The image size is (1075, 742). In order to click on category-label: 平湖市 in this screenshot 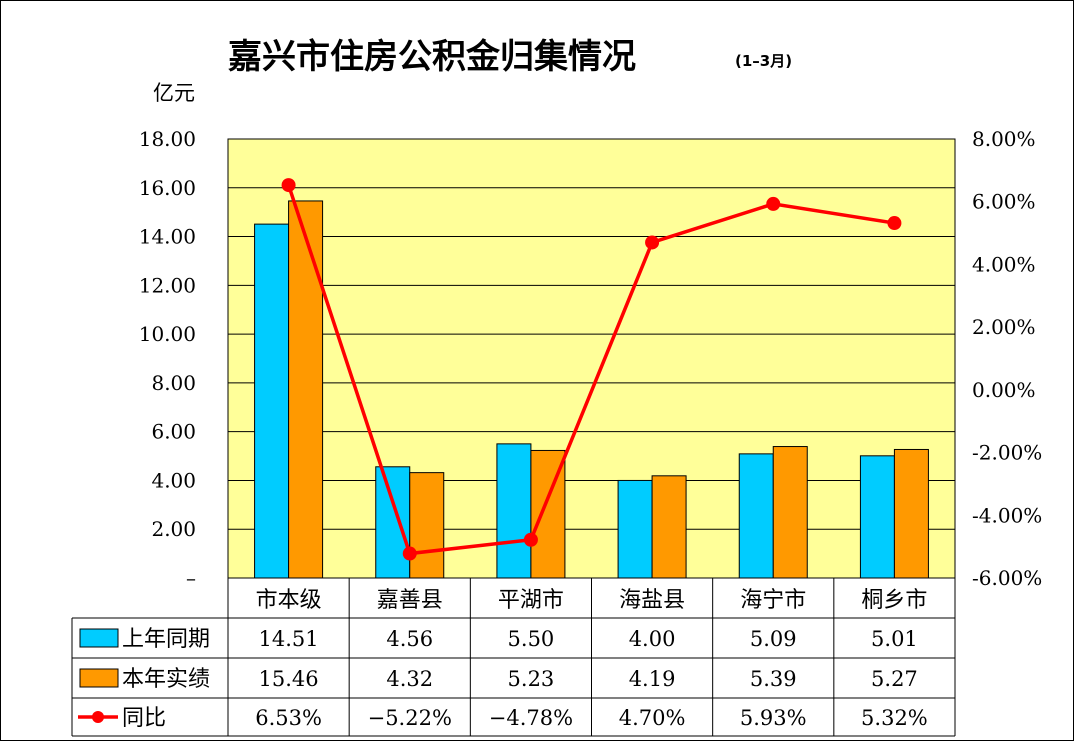, I will do `click(531, 600)`.